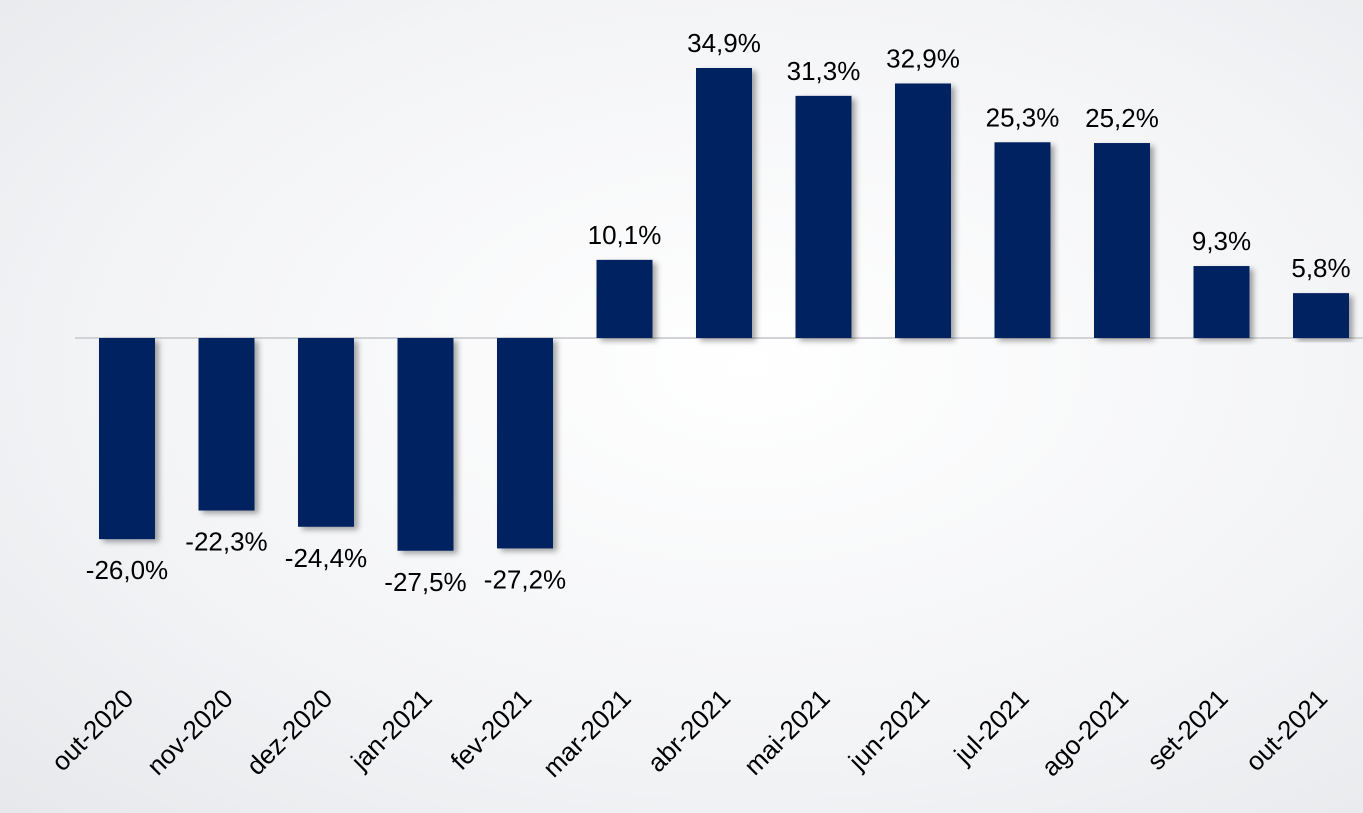  What do you see at coordinates (1084, 732) in the screenshot?
I see `x-tick-label: ago-2021` at bounding box center [1084, 732].